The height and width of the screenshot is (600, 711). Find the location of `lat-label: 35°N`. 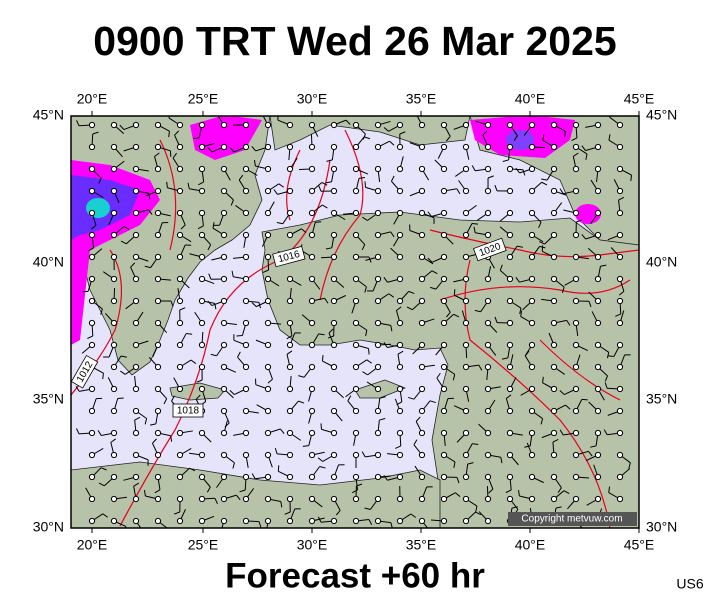

lat-label: 35°N is located at coordinates (48, 399).